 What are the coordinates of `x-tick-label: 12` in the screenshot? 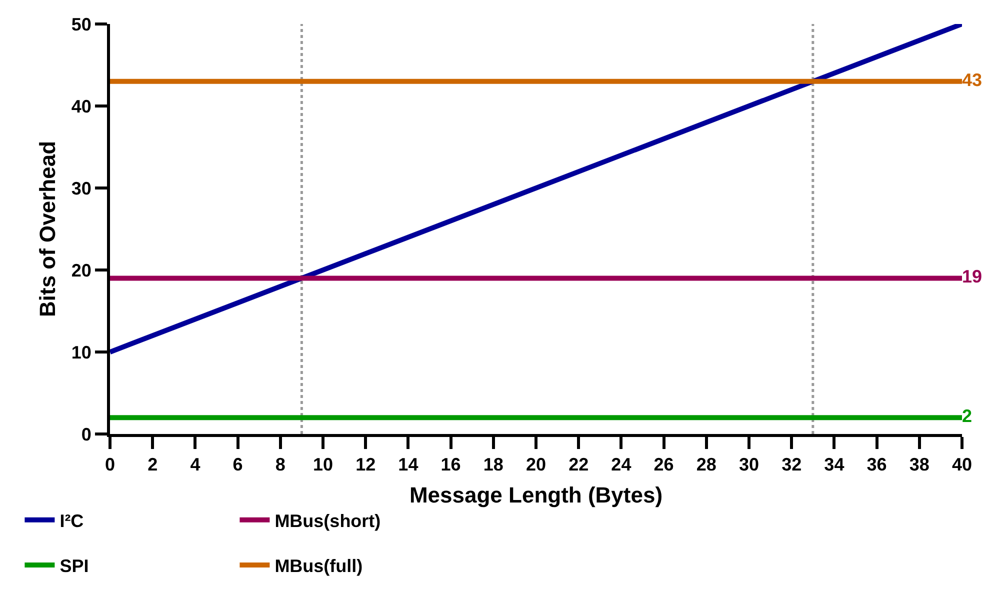 It's located at (366, 464).